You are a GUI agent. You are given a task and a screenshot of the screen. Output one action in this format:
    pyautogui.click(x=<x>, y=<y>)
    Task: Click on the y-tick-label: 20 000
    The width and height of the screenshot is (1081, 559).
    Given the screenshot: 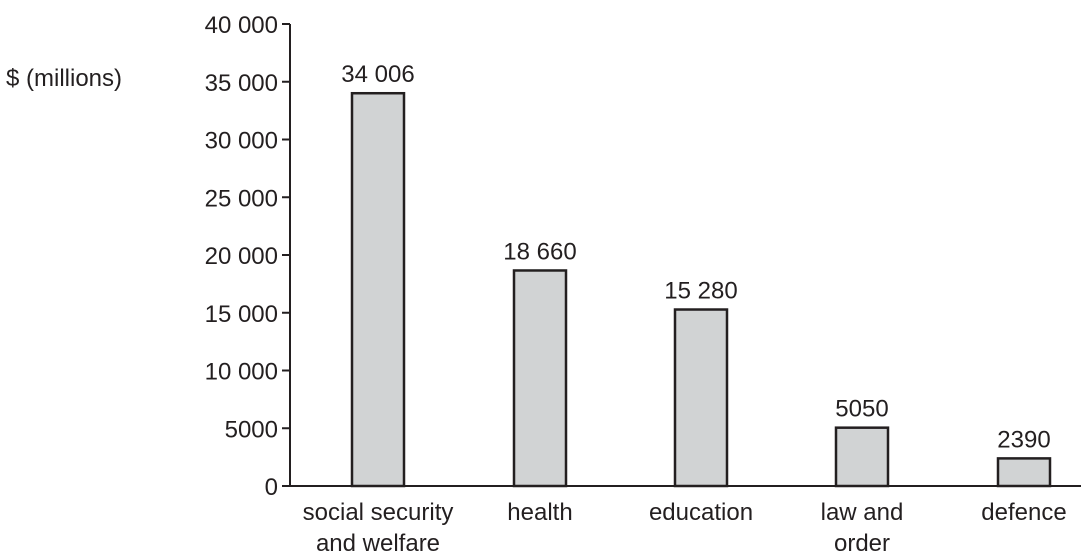 What is the action you would take?
    pyautogui.click(x=241, y=256)
    